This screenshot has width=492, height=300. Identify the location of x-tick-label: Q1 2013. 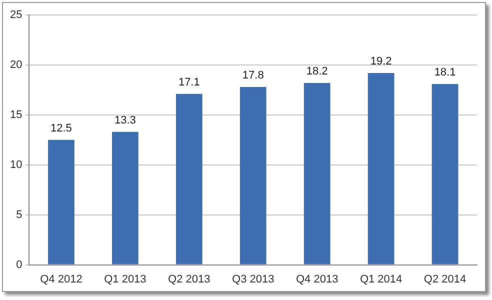
(125, 279).